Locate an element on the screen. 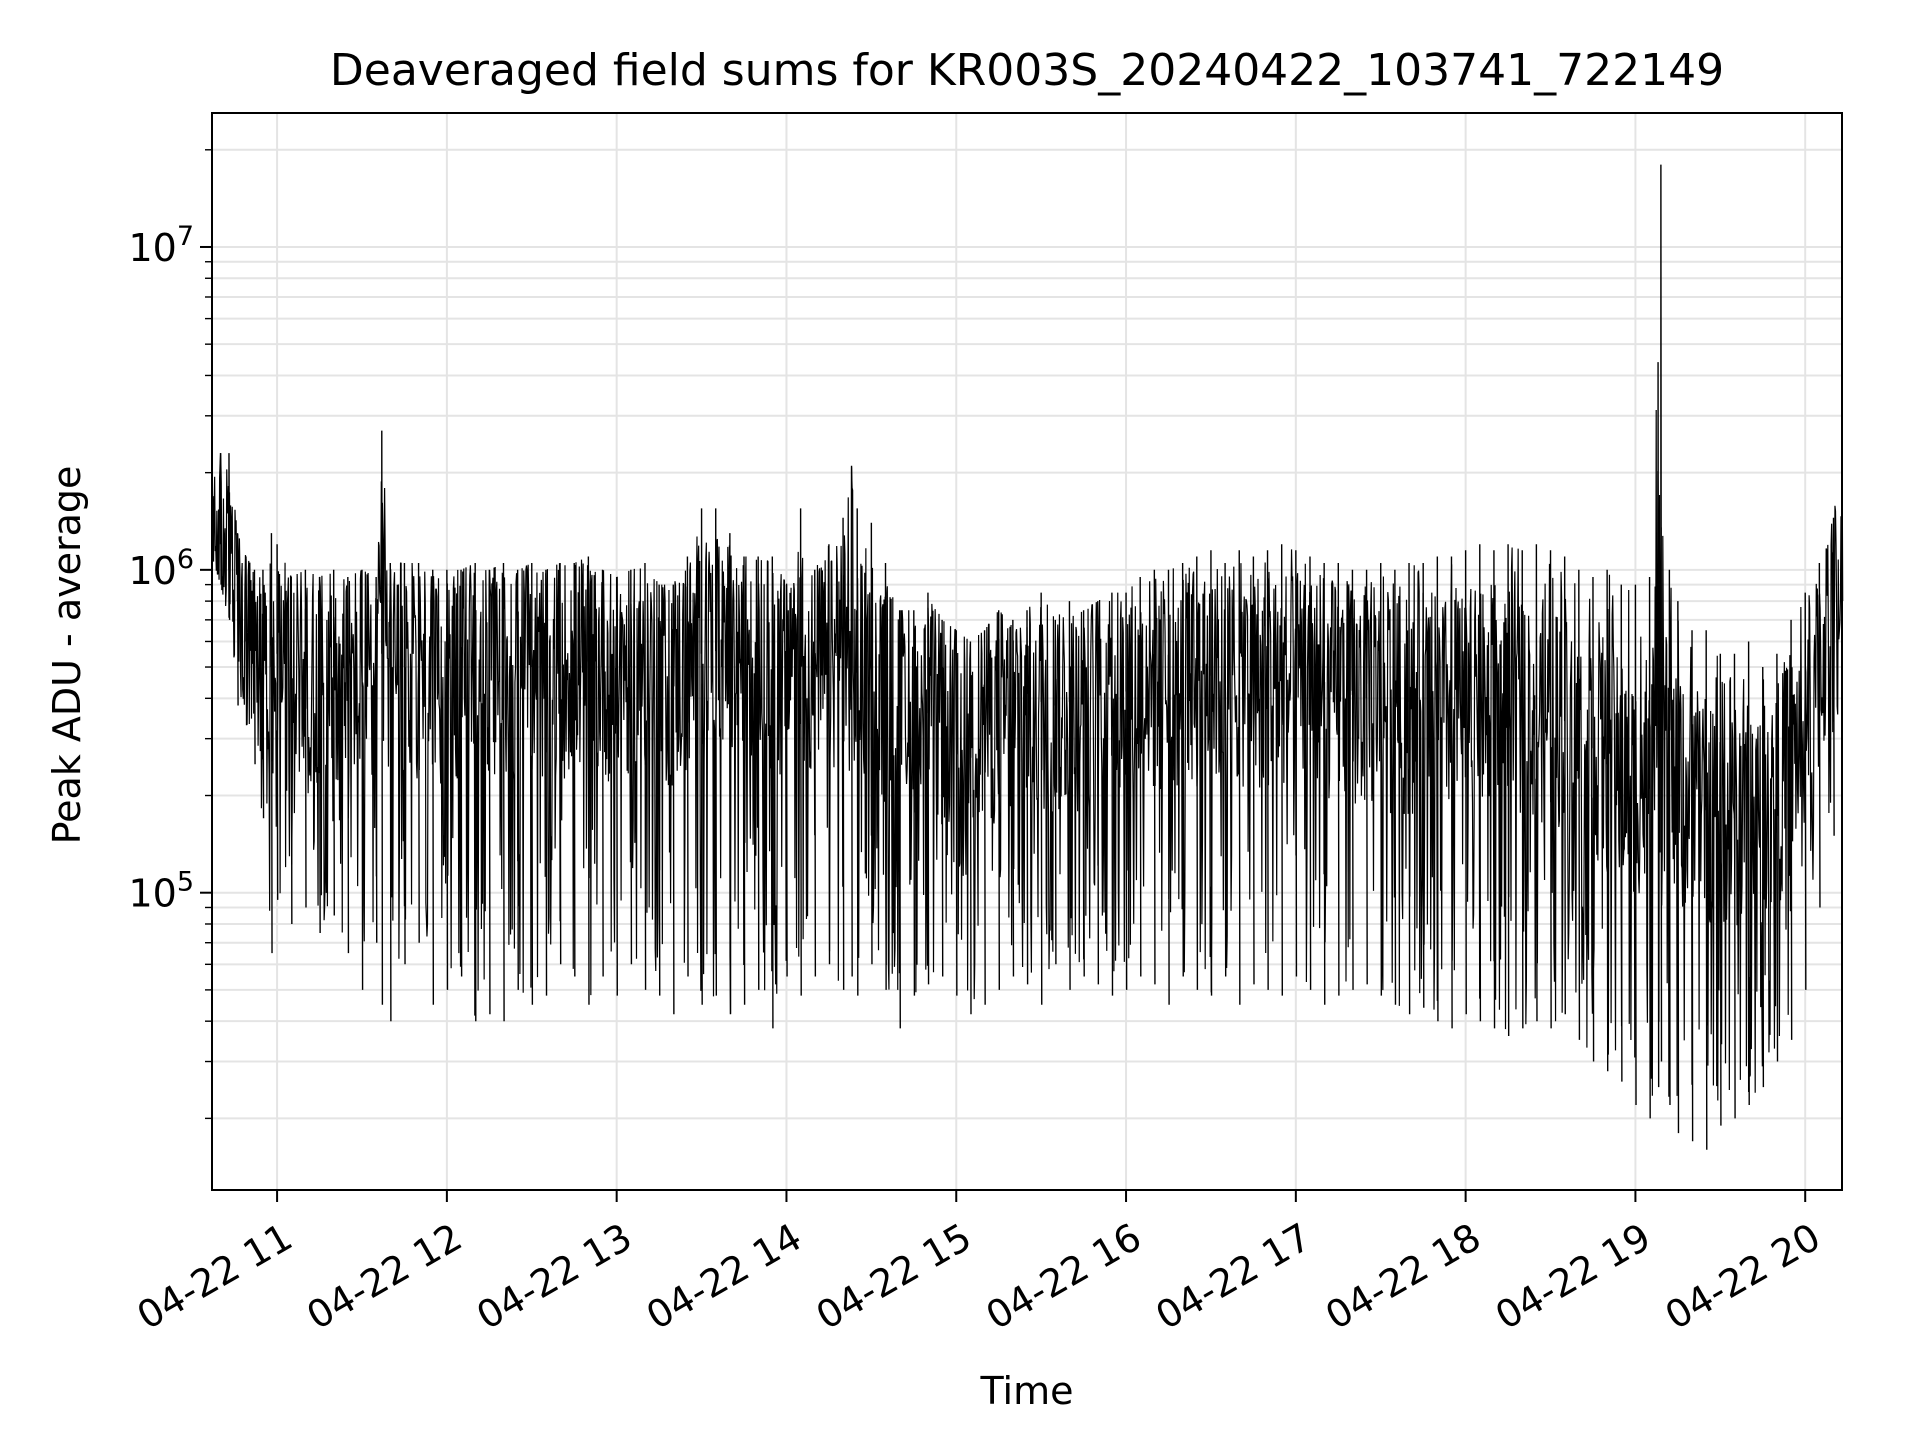 The image size is (1920, 1440). y-axis-label: Peak ADU - average is located at coordinates (67, 655).